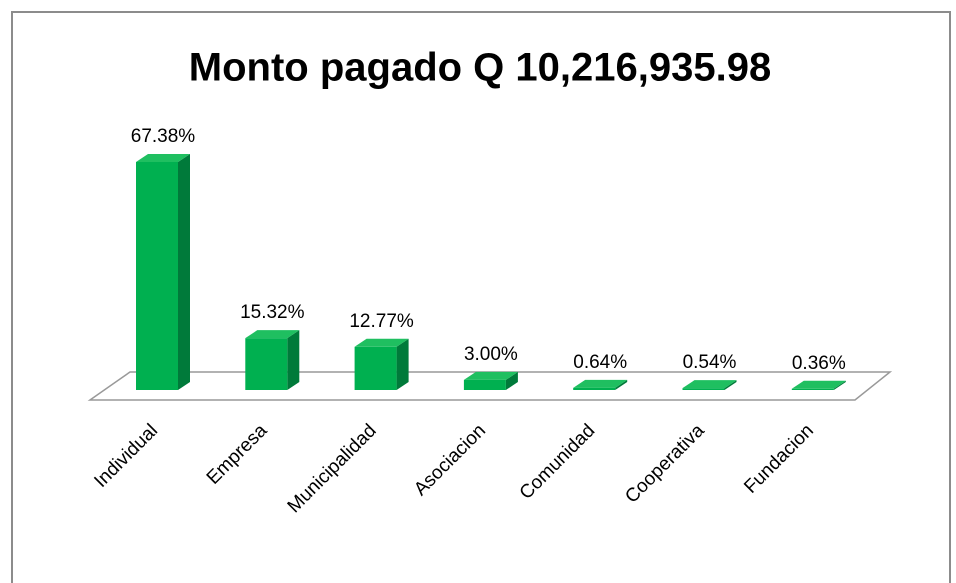 Image resolution: width=956 pixels, height=583 pixels. What do you see at coordinates (163, 136) in the screenshot?
I see `value-label: 67.38%` at bounding box center [163, 136].